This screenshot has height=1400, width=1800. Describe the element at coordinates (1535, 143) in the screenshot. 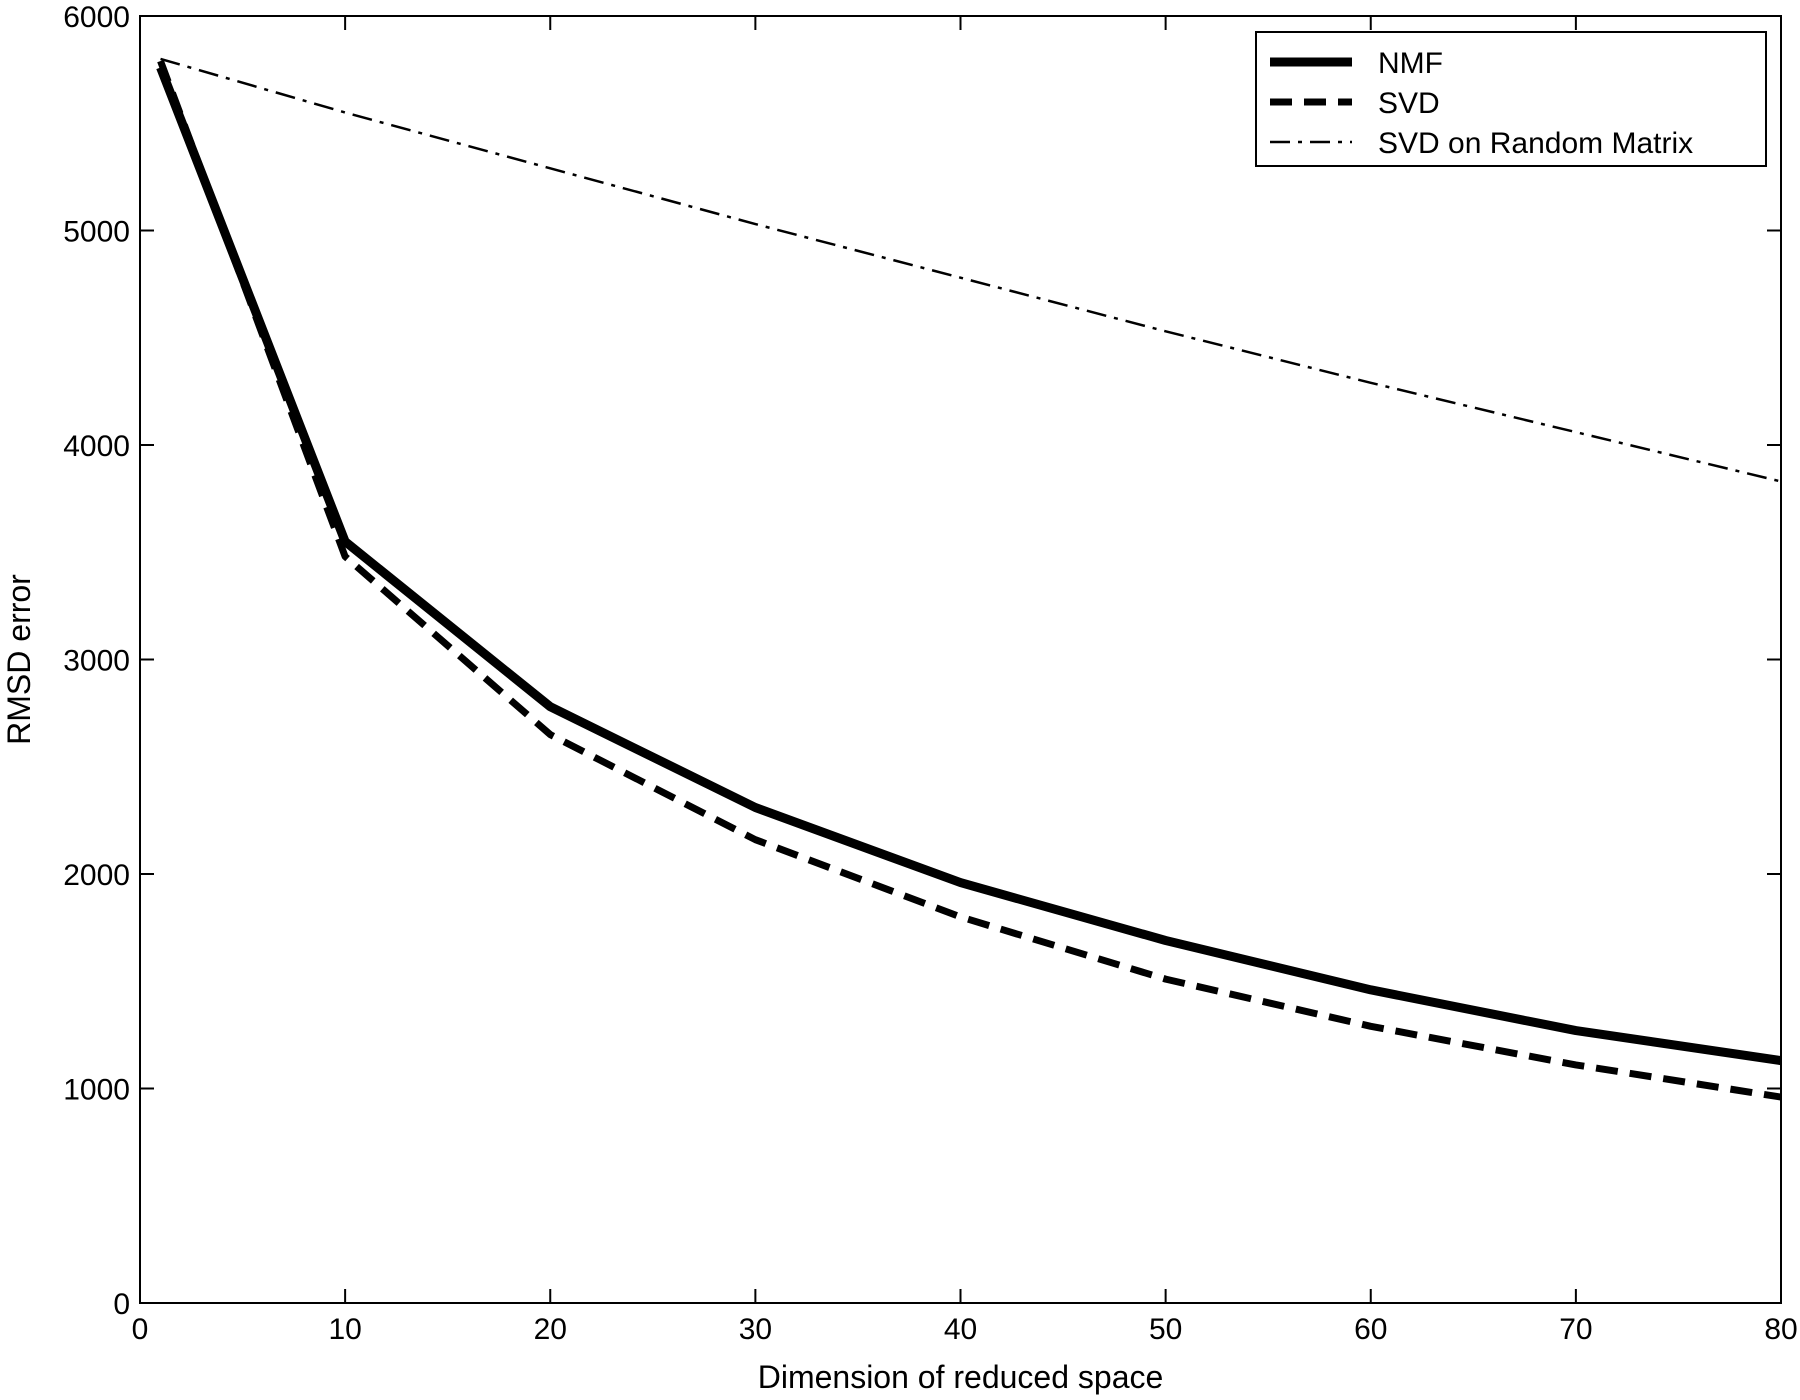

I see `legend-label-svd-random: SVD on Random Matrix` at that location.